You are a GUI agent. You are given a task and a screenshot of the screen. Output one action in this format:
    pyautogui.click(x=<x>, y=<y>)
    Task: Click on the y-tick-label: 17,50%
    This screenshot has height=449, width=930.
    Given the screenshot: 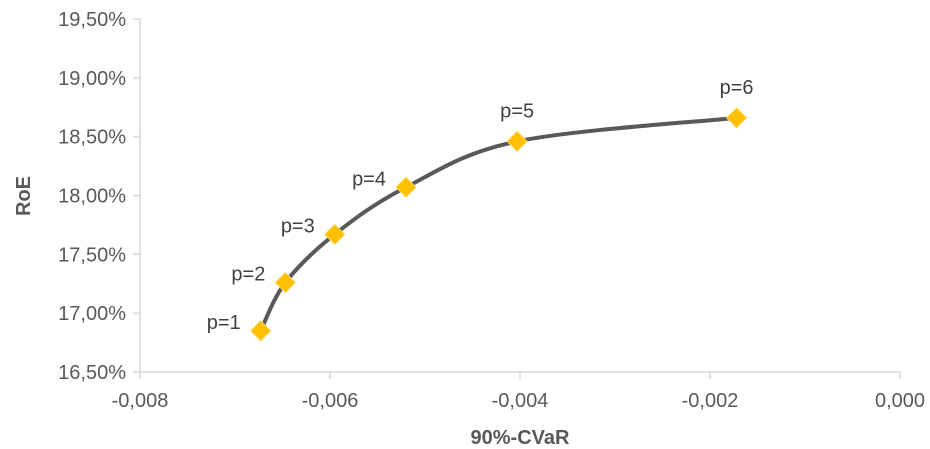 What is the action you would take?
    pyautogui.click(x=92, y=255)
    